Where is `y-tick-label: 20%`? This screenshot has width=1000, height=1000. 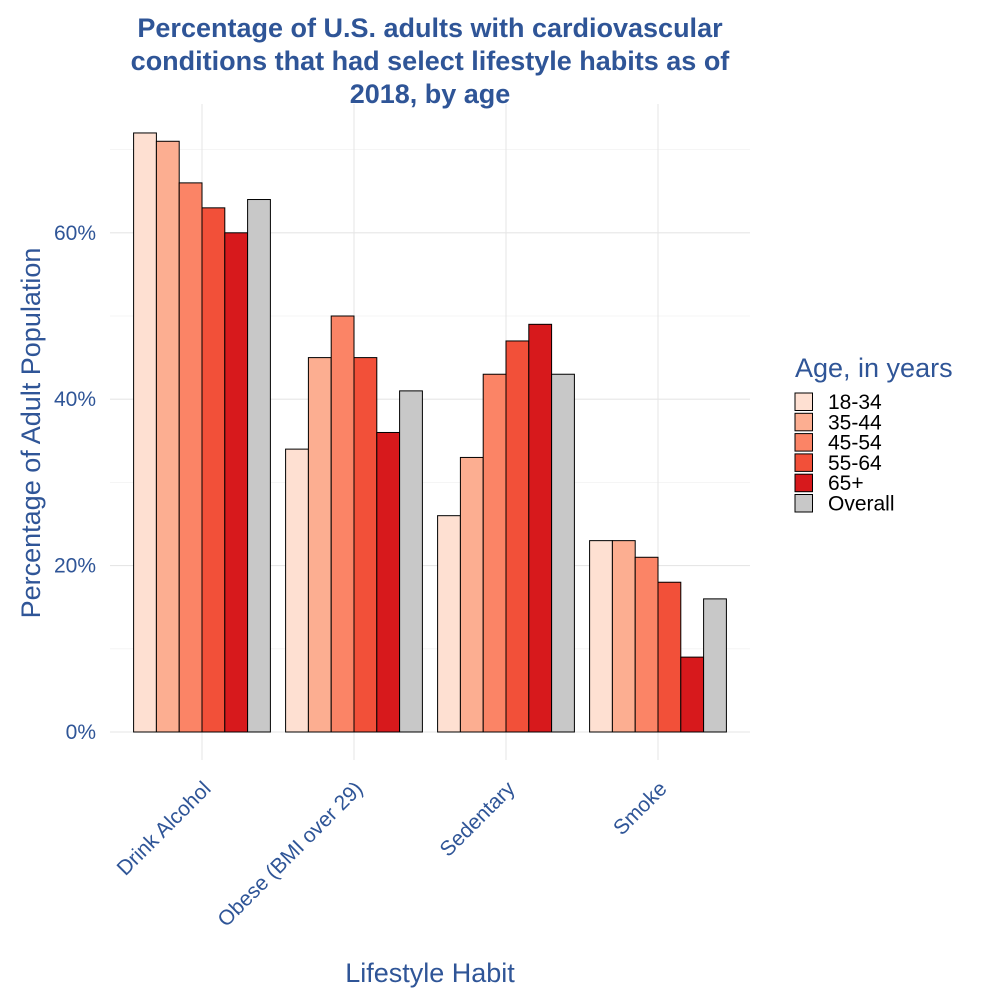
y-tick-label: 20% is located at coordinates (75, 566).